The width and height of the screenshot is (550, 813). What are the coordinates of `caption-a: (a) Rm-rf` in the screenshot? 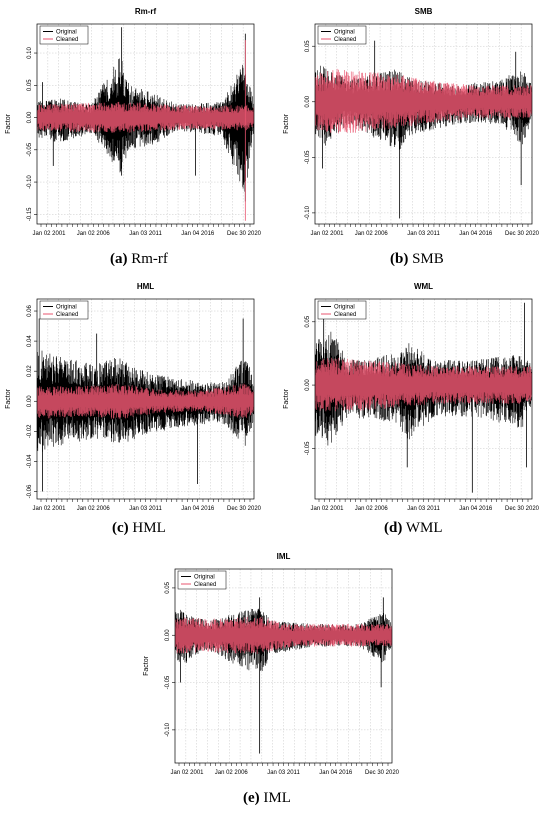 It's located at (139, 259).